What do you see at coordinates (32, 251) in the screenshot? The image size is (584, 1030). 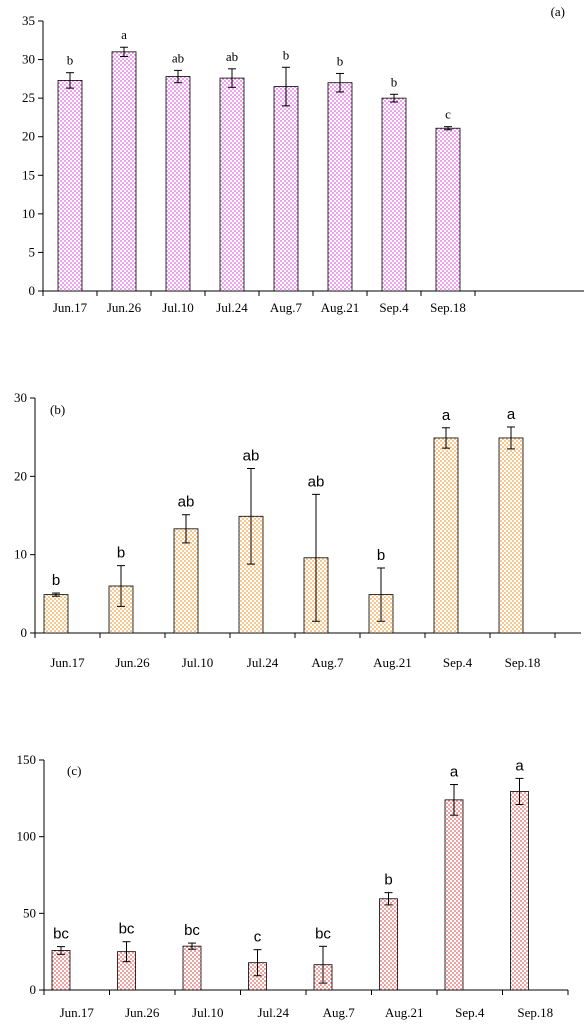 I see `y-tick-label: 5` at bounding box center [32, 251].